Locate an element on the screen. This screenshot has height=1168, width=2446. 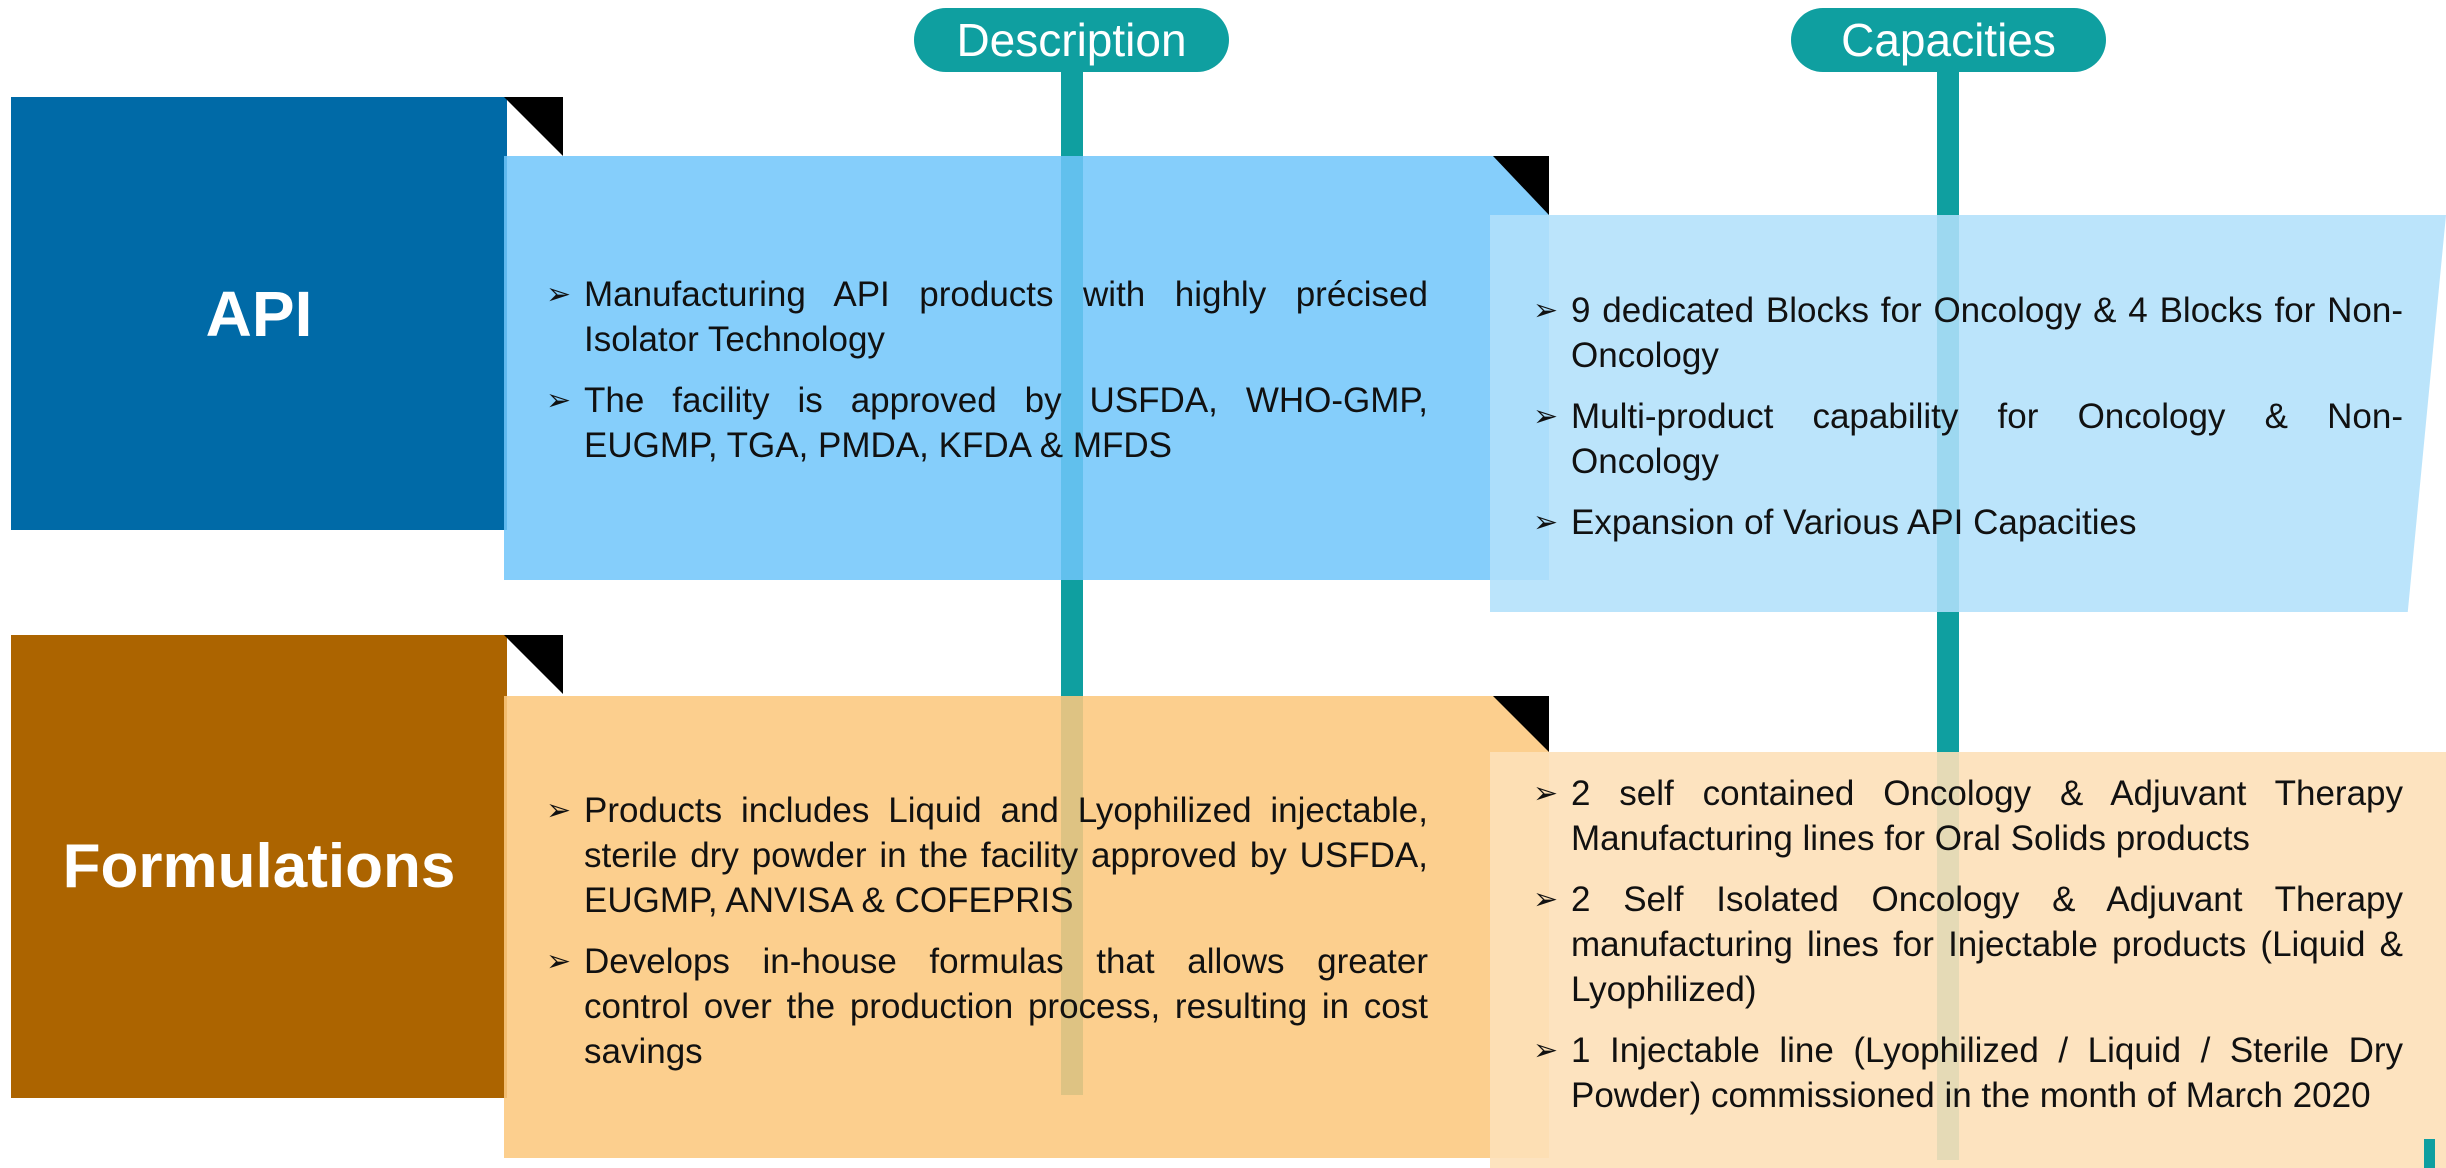
row-label: API is located at coordinates (259, 313).